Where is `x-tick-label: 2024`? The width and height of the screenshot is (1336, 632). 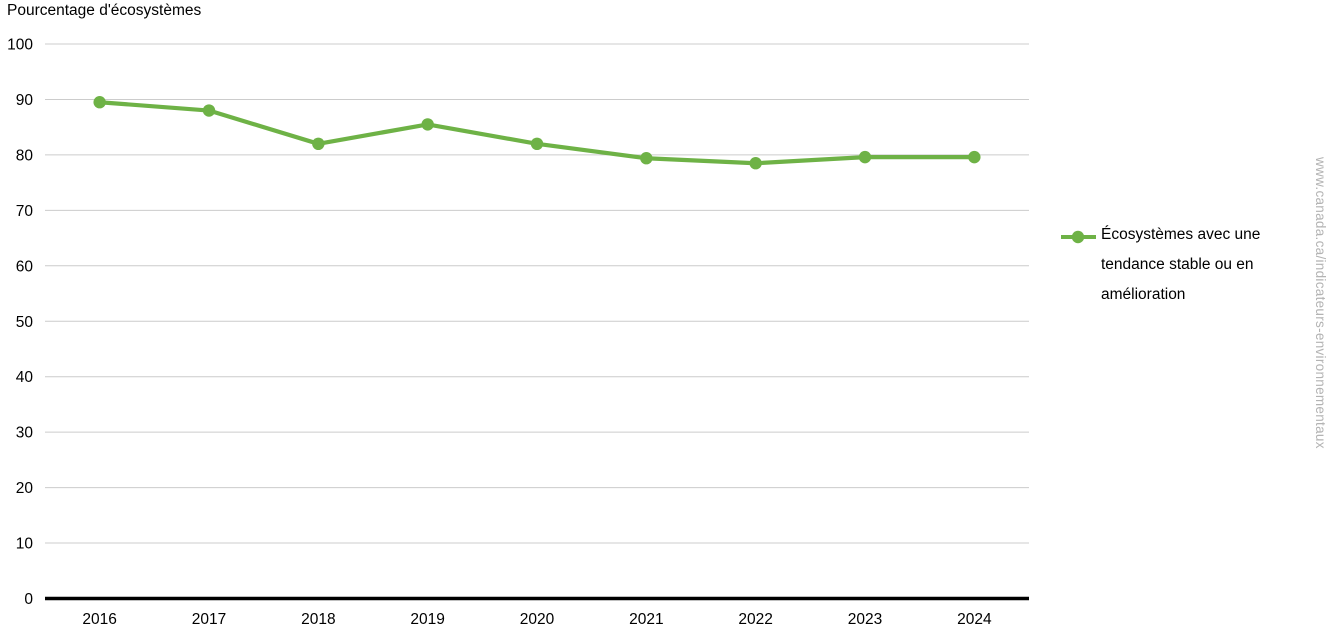
x-tick-label: 2024 is located at coordinates (974, 619).